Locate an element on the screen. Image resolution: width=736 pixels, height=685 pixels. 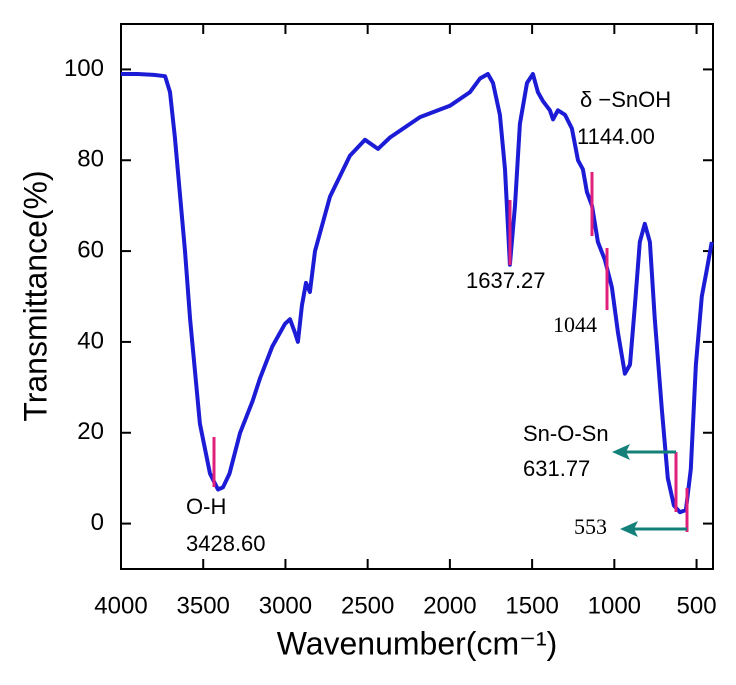
annotation: O-H is located at coordinates (206, 506).